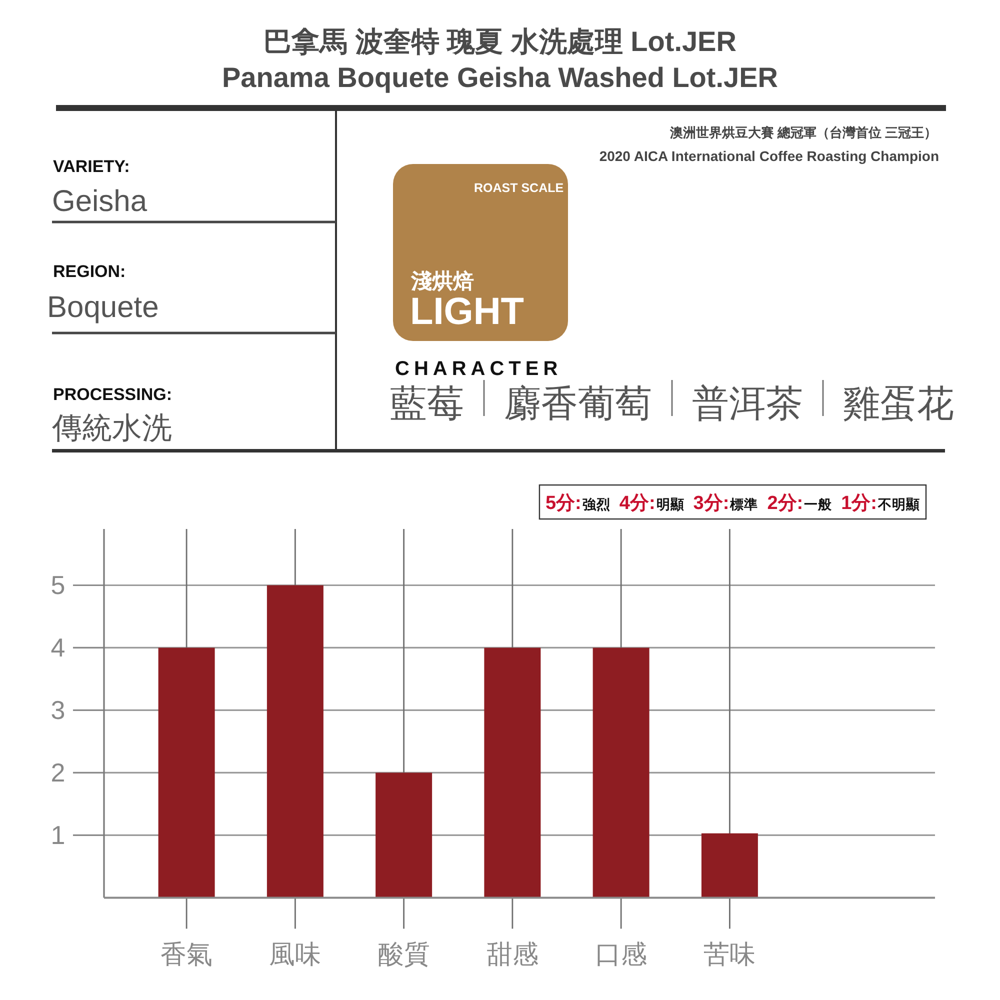 The image size is (1000, 1000). I want to click on text: 麝香葡萄, so click(578, 403).